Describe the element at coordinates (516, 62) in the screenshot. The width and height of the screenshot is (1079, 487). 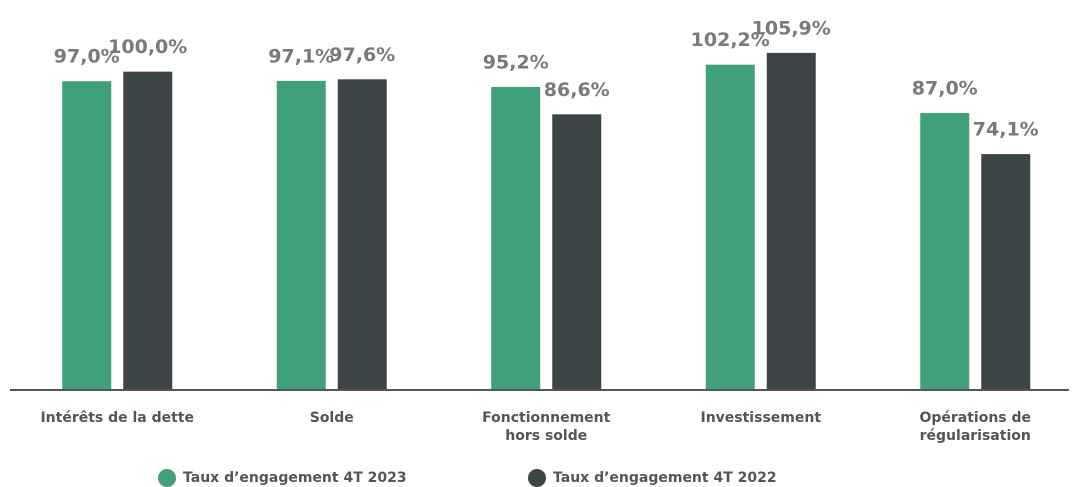
I see `value-label: 95,2%` at that location.